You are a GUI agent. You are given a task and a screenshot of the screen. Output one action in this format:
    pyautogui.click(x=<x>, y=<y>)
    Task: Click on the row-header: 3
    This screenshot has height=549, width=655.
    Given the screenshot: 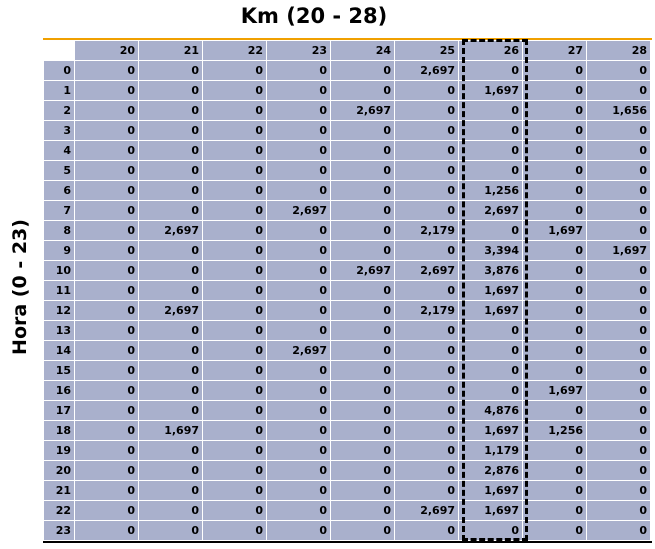 What is the action you would take?
    pyautogui.click(x=59, y=130)
    